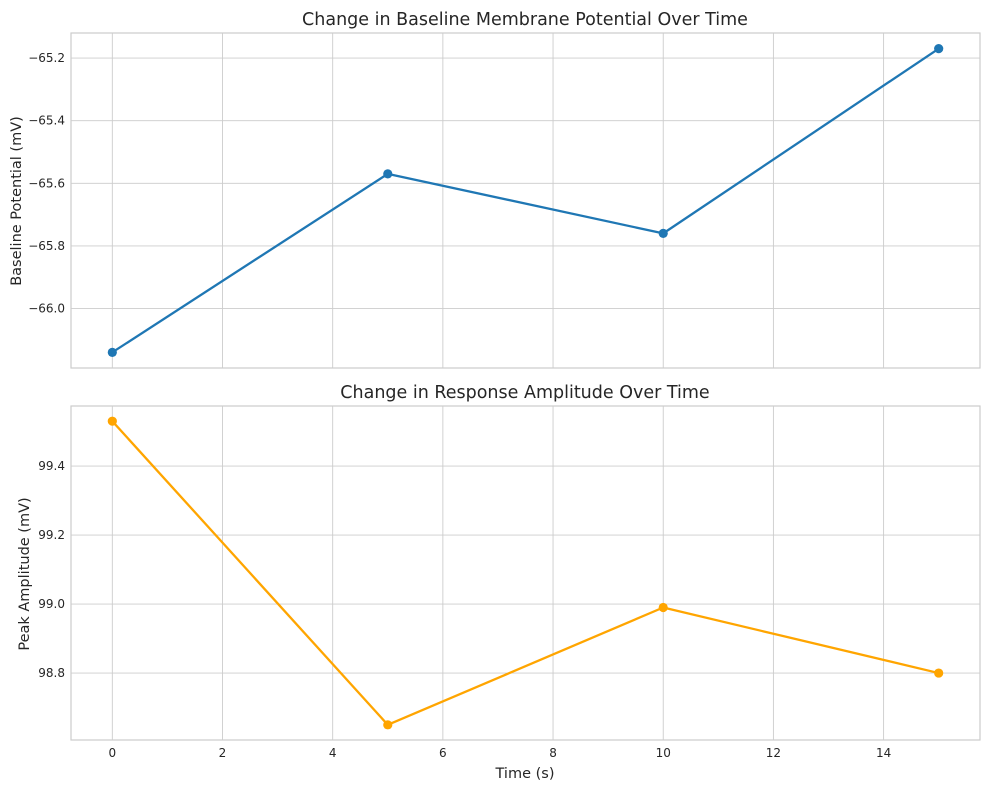  Describe the element at coordinates (112, 753) in the screenshot. I see `x-tick-label: 0` at that location.